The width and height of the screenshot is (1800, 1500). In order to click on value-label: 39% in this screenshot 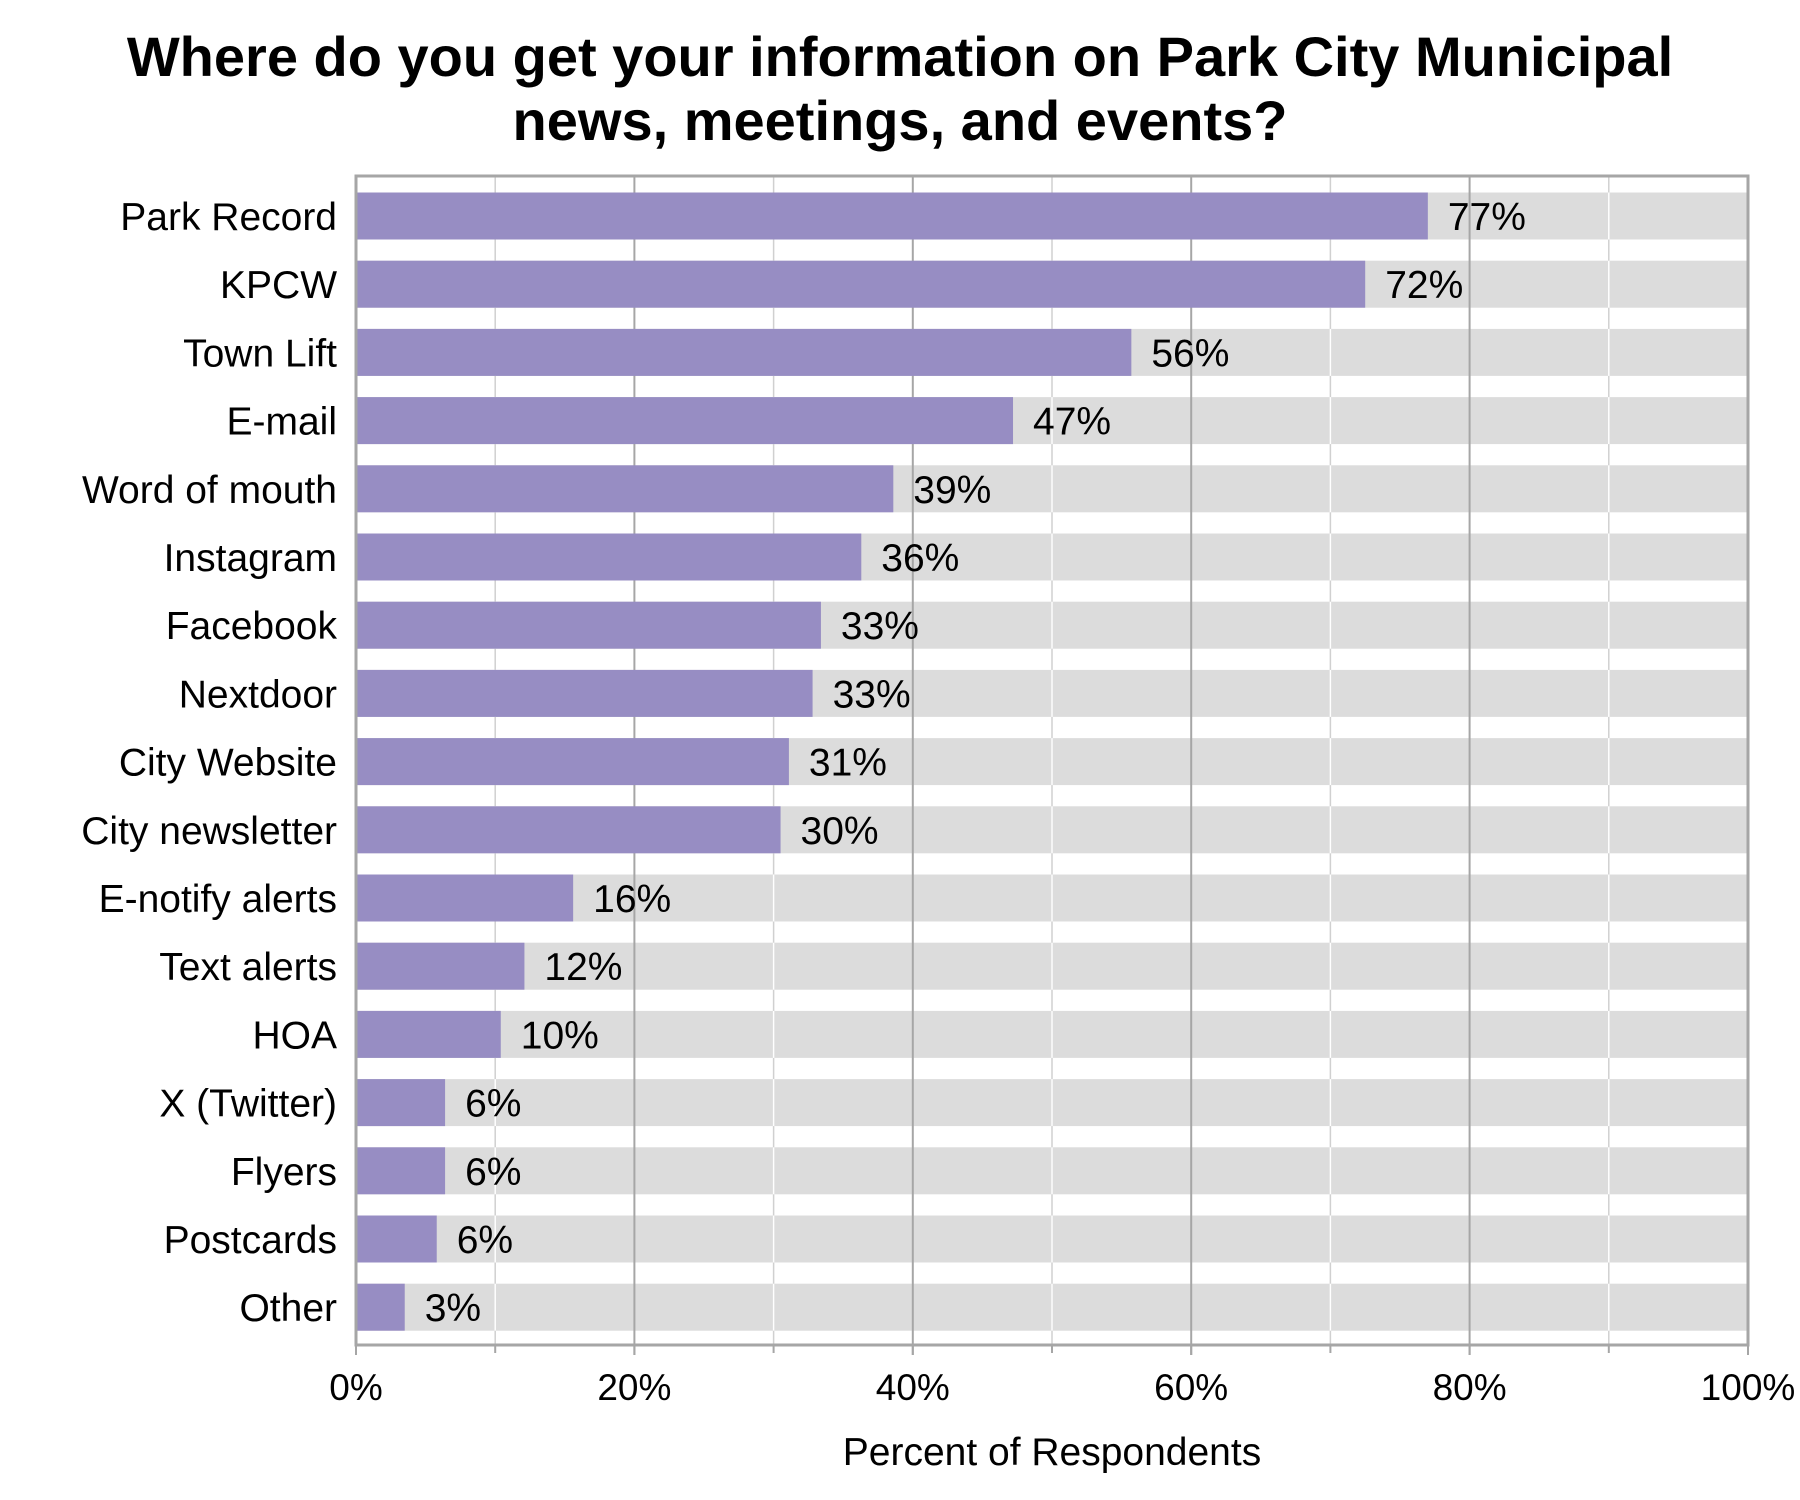, I will do `click(952, 490)`.